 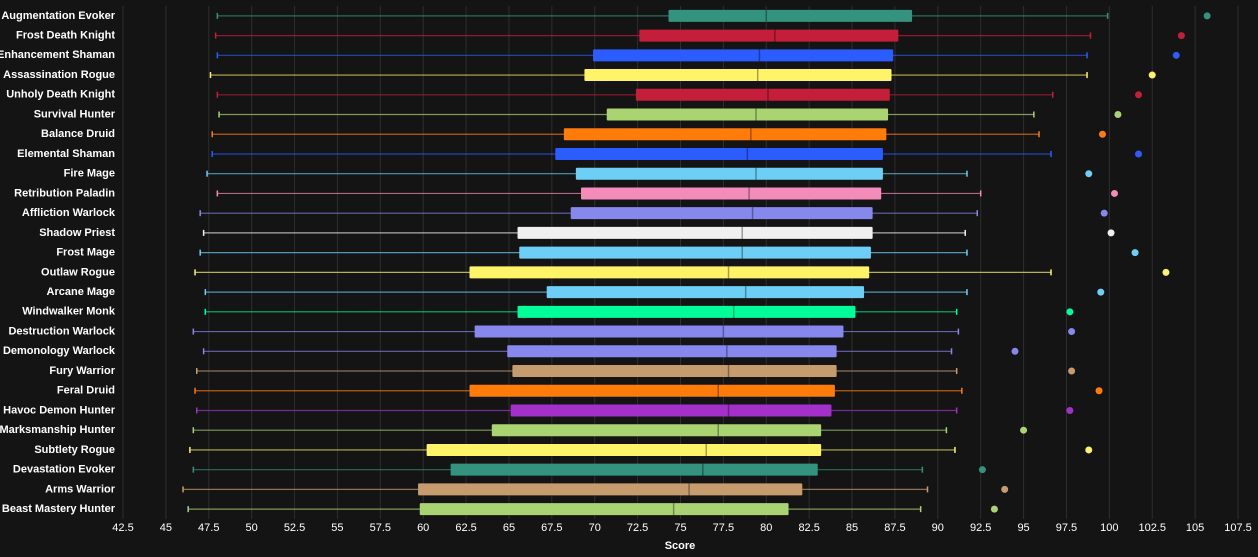 What do you see at coordinates (78, 134) in the screenshot?
I see `category-label: Balance Druid` at bounding box center [78, 134].